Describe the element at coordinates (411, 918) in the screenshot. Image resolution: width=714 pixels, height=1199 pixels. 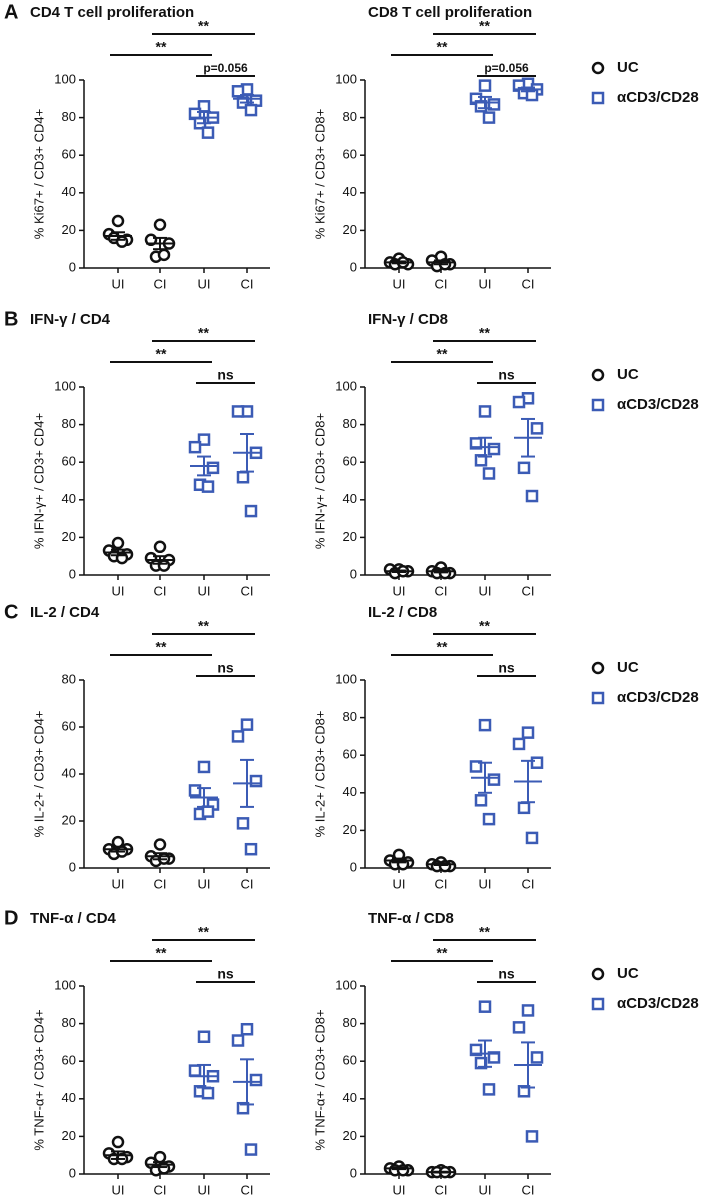
I see `chart-title: TNF-α / CD8` at that location.